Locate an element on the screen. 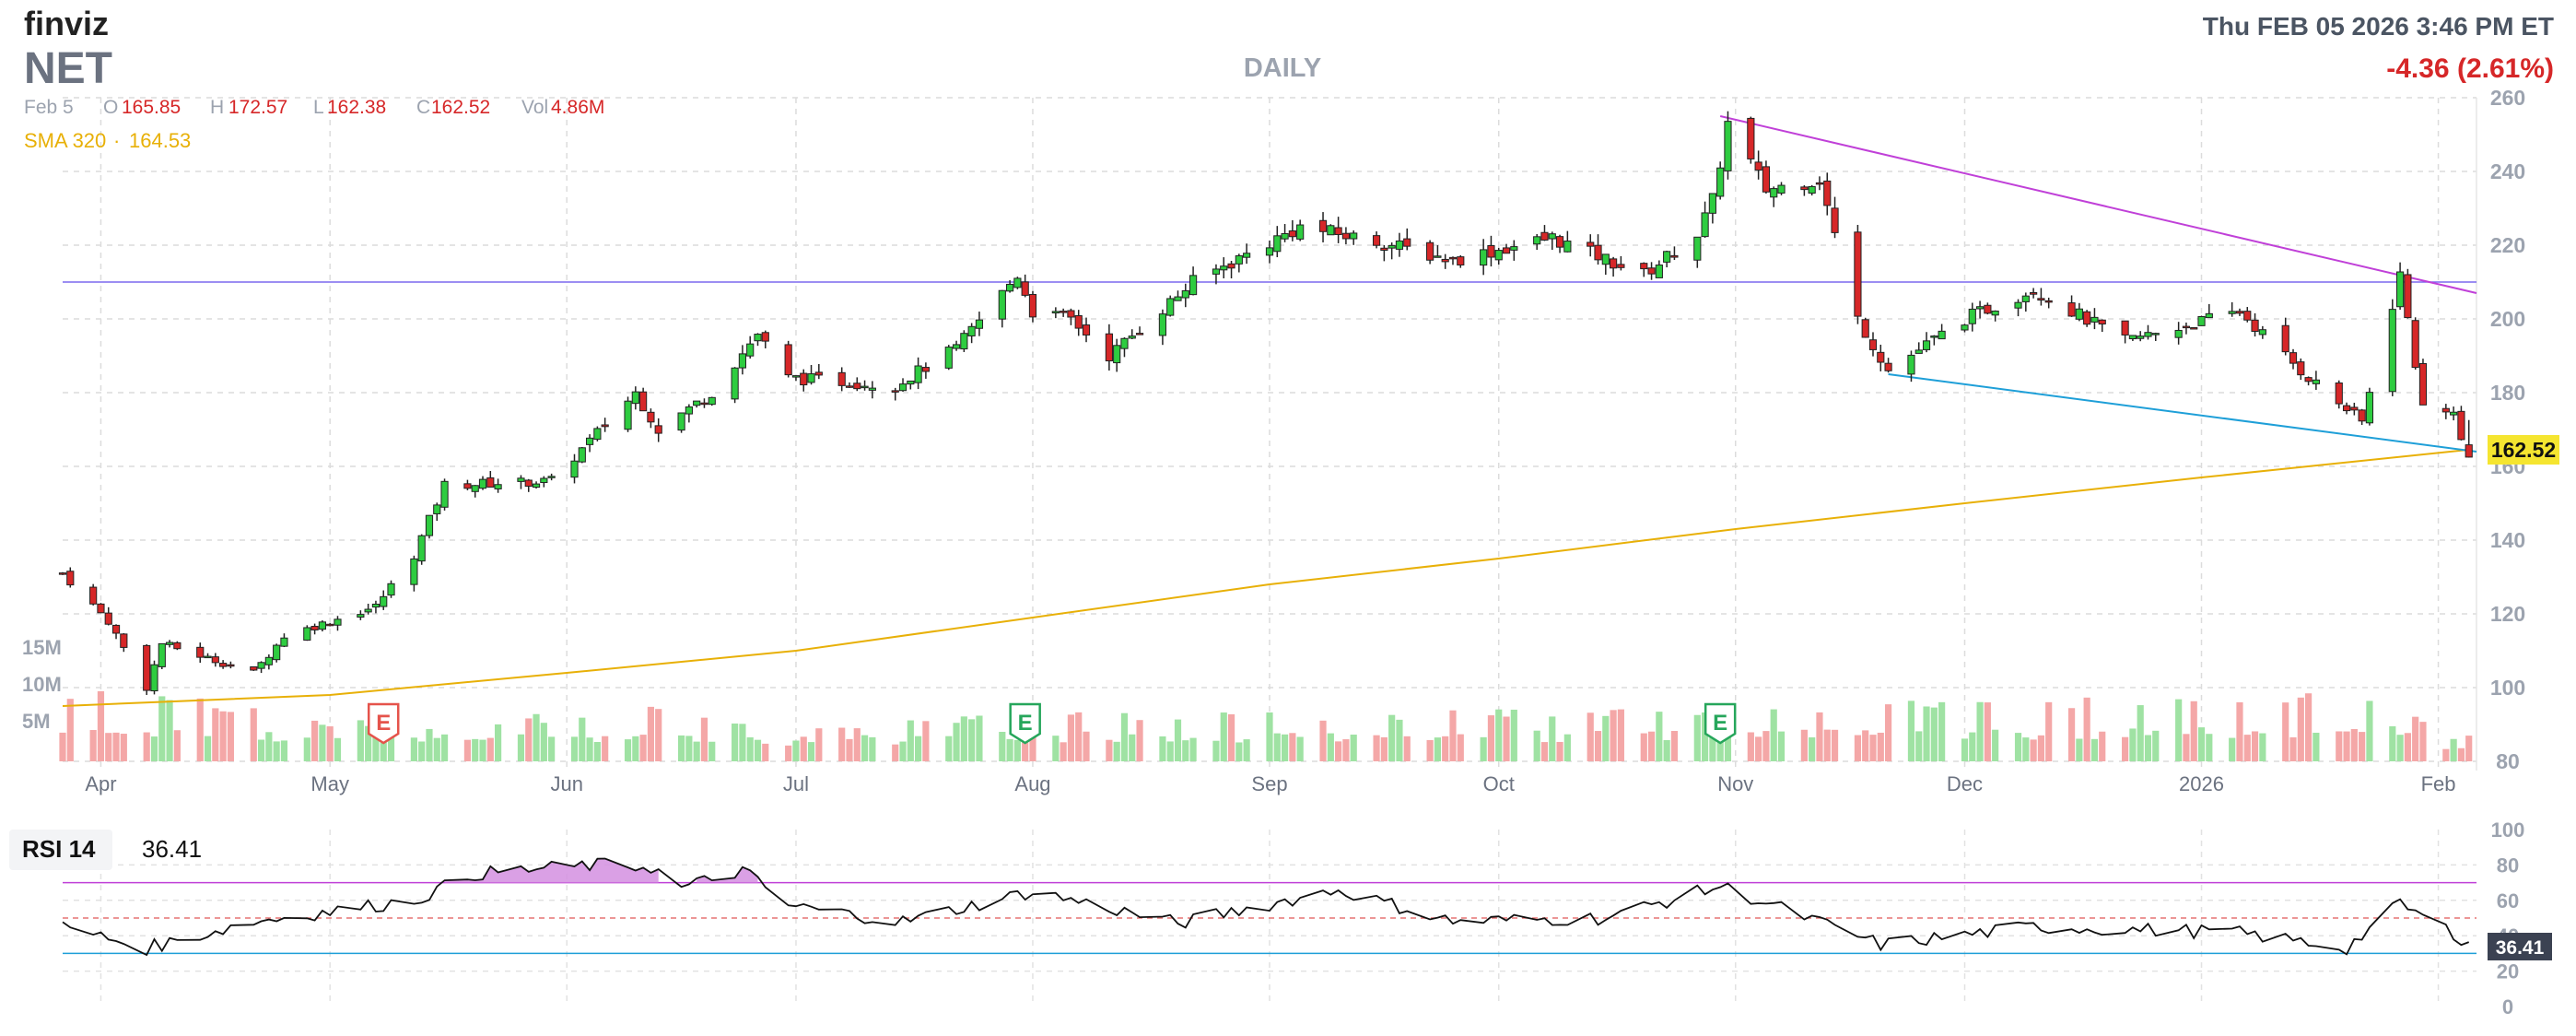 The height and width of the screenshot is (1036, 2576). support-trendline is located at coordinates (2182, 413).